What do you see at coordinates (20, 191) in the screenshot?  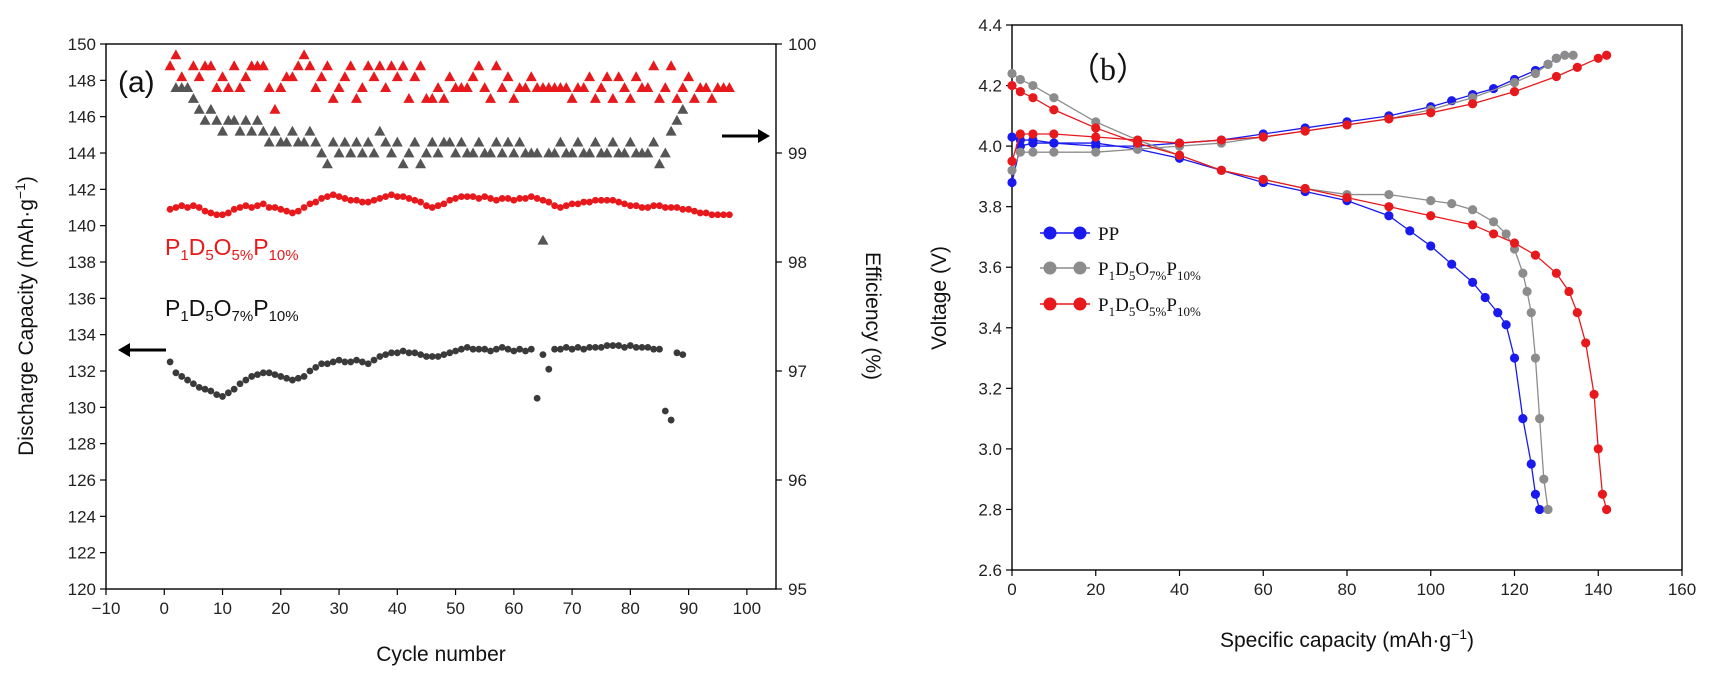 I see `panel-a-ylabel-sup: −1` at bounding box center [20, 191].